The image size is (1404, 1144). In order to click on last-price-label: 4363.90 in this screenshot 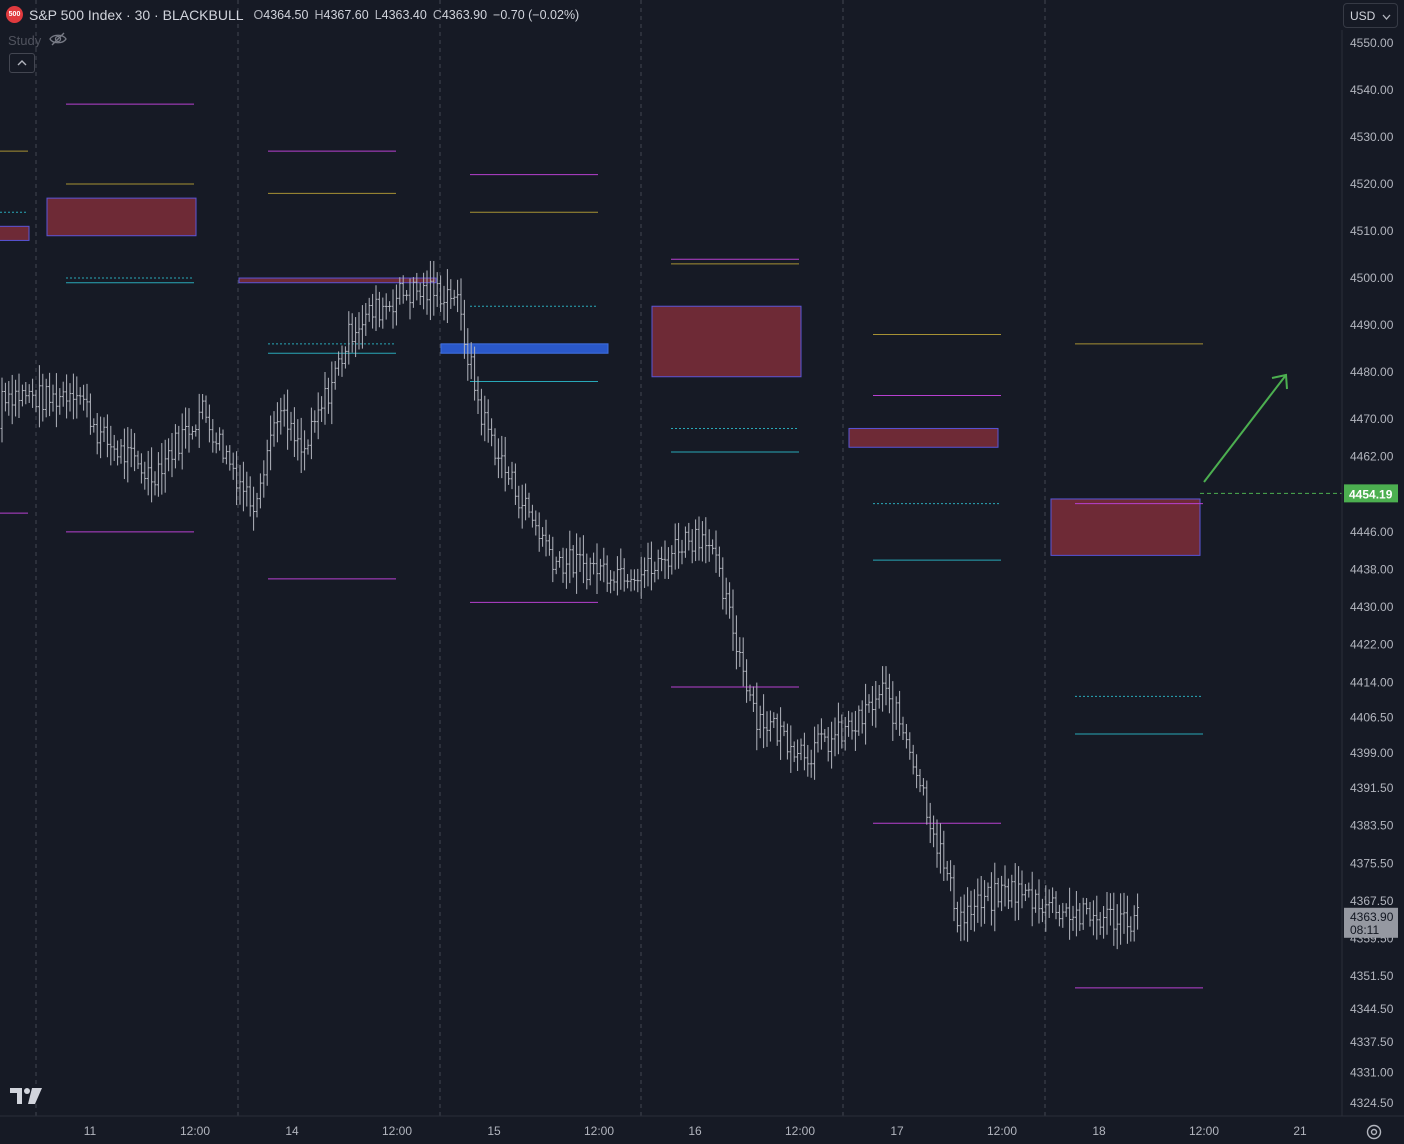, I will do `click(1372, 917)`.